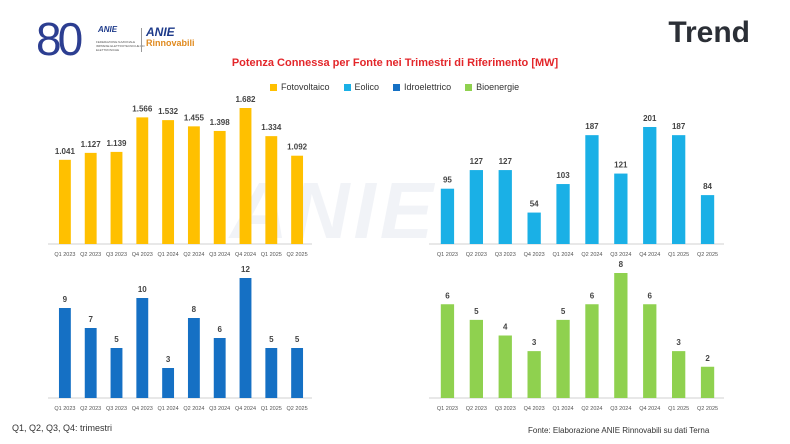 The height and width of the screenshot is (444, 790). Describe the element at coordinates (168, 111) in the screenshot. I see `data-label: 1.532` at that location.